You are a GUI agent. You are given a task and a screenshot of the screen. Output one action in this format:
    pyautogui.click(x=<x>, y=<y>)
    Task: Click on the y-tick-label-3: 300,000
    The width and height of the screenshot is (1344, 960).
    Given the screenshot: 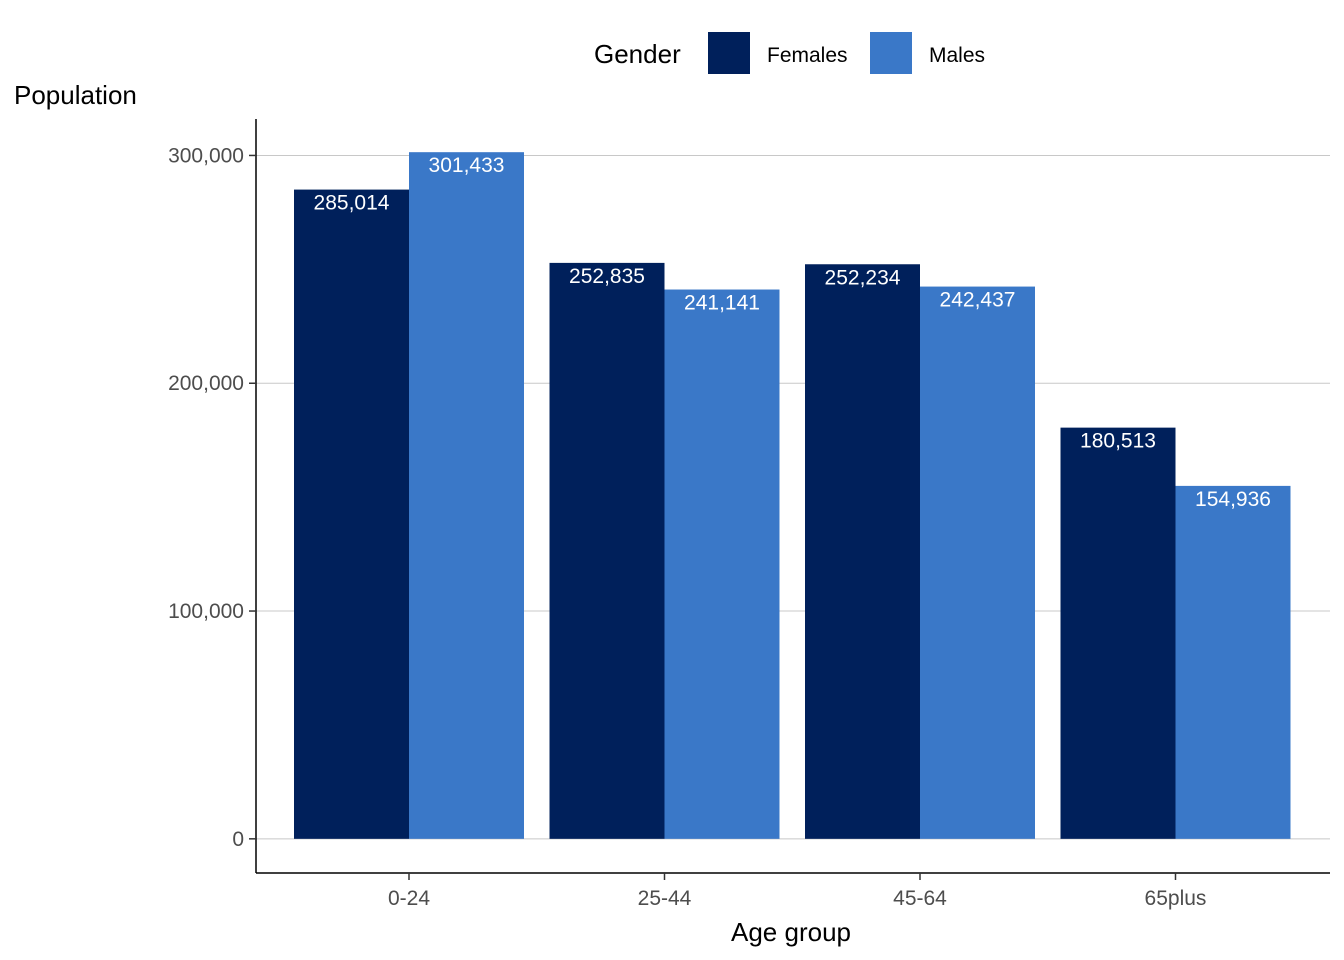 What is the action you would take?
    pyautogui.click(x=206, y=155)
    